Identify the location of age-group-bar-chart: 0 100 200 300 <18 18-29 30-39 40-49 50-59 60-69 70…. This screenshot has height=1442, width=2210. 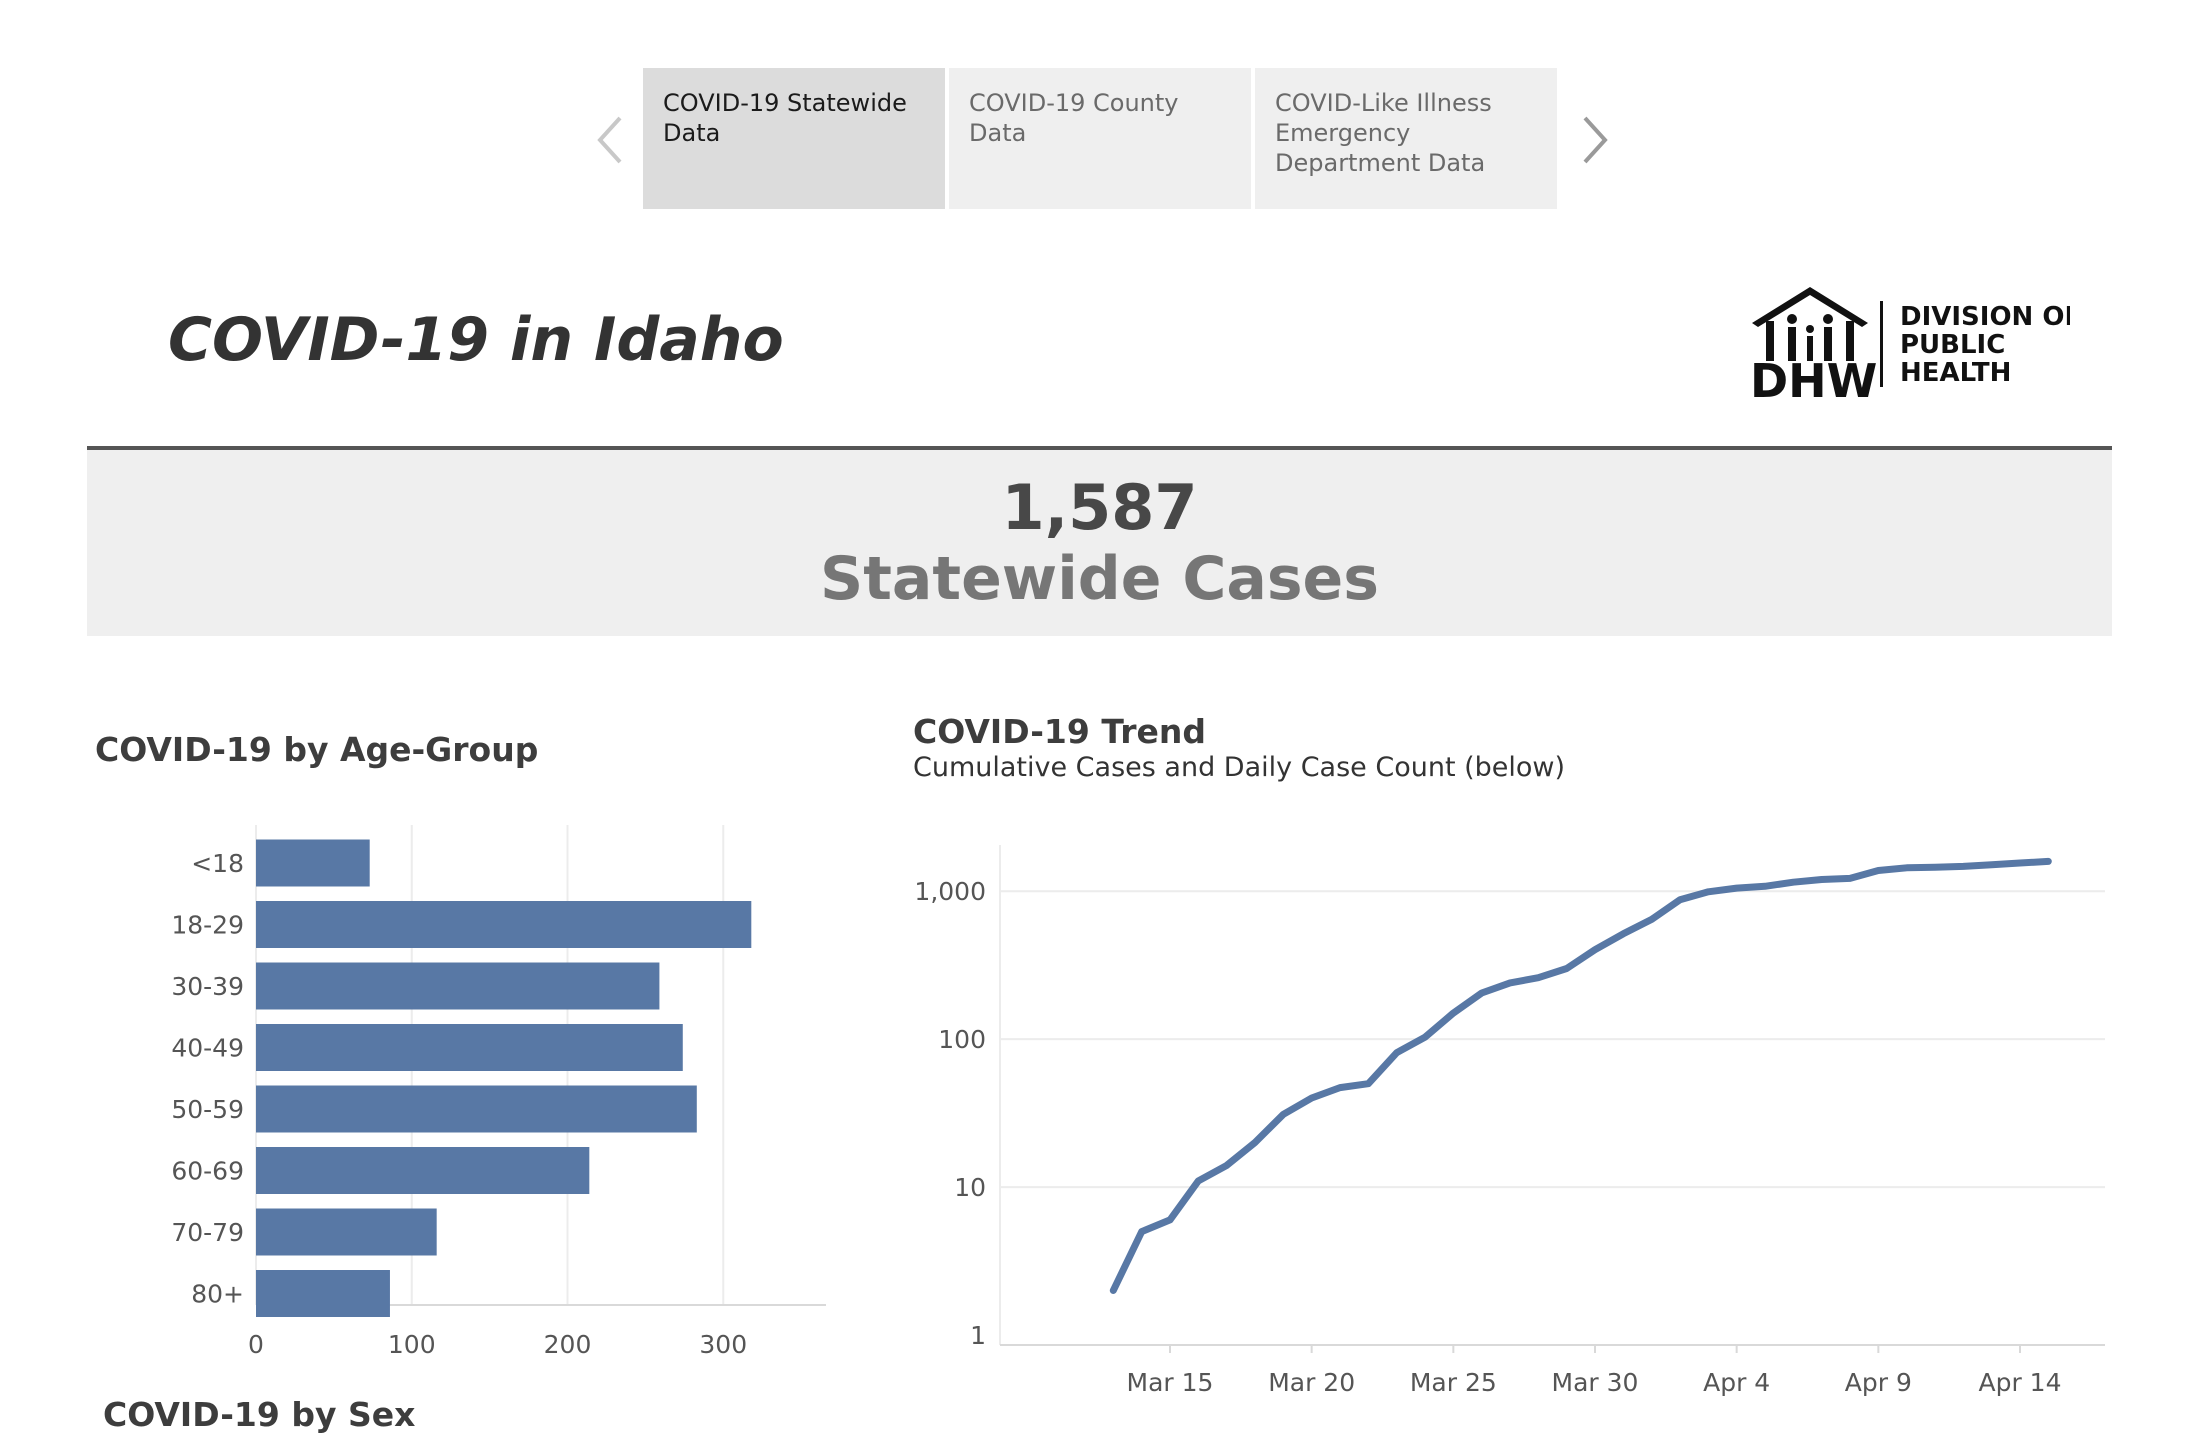
(498, 1092).